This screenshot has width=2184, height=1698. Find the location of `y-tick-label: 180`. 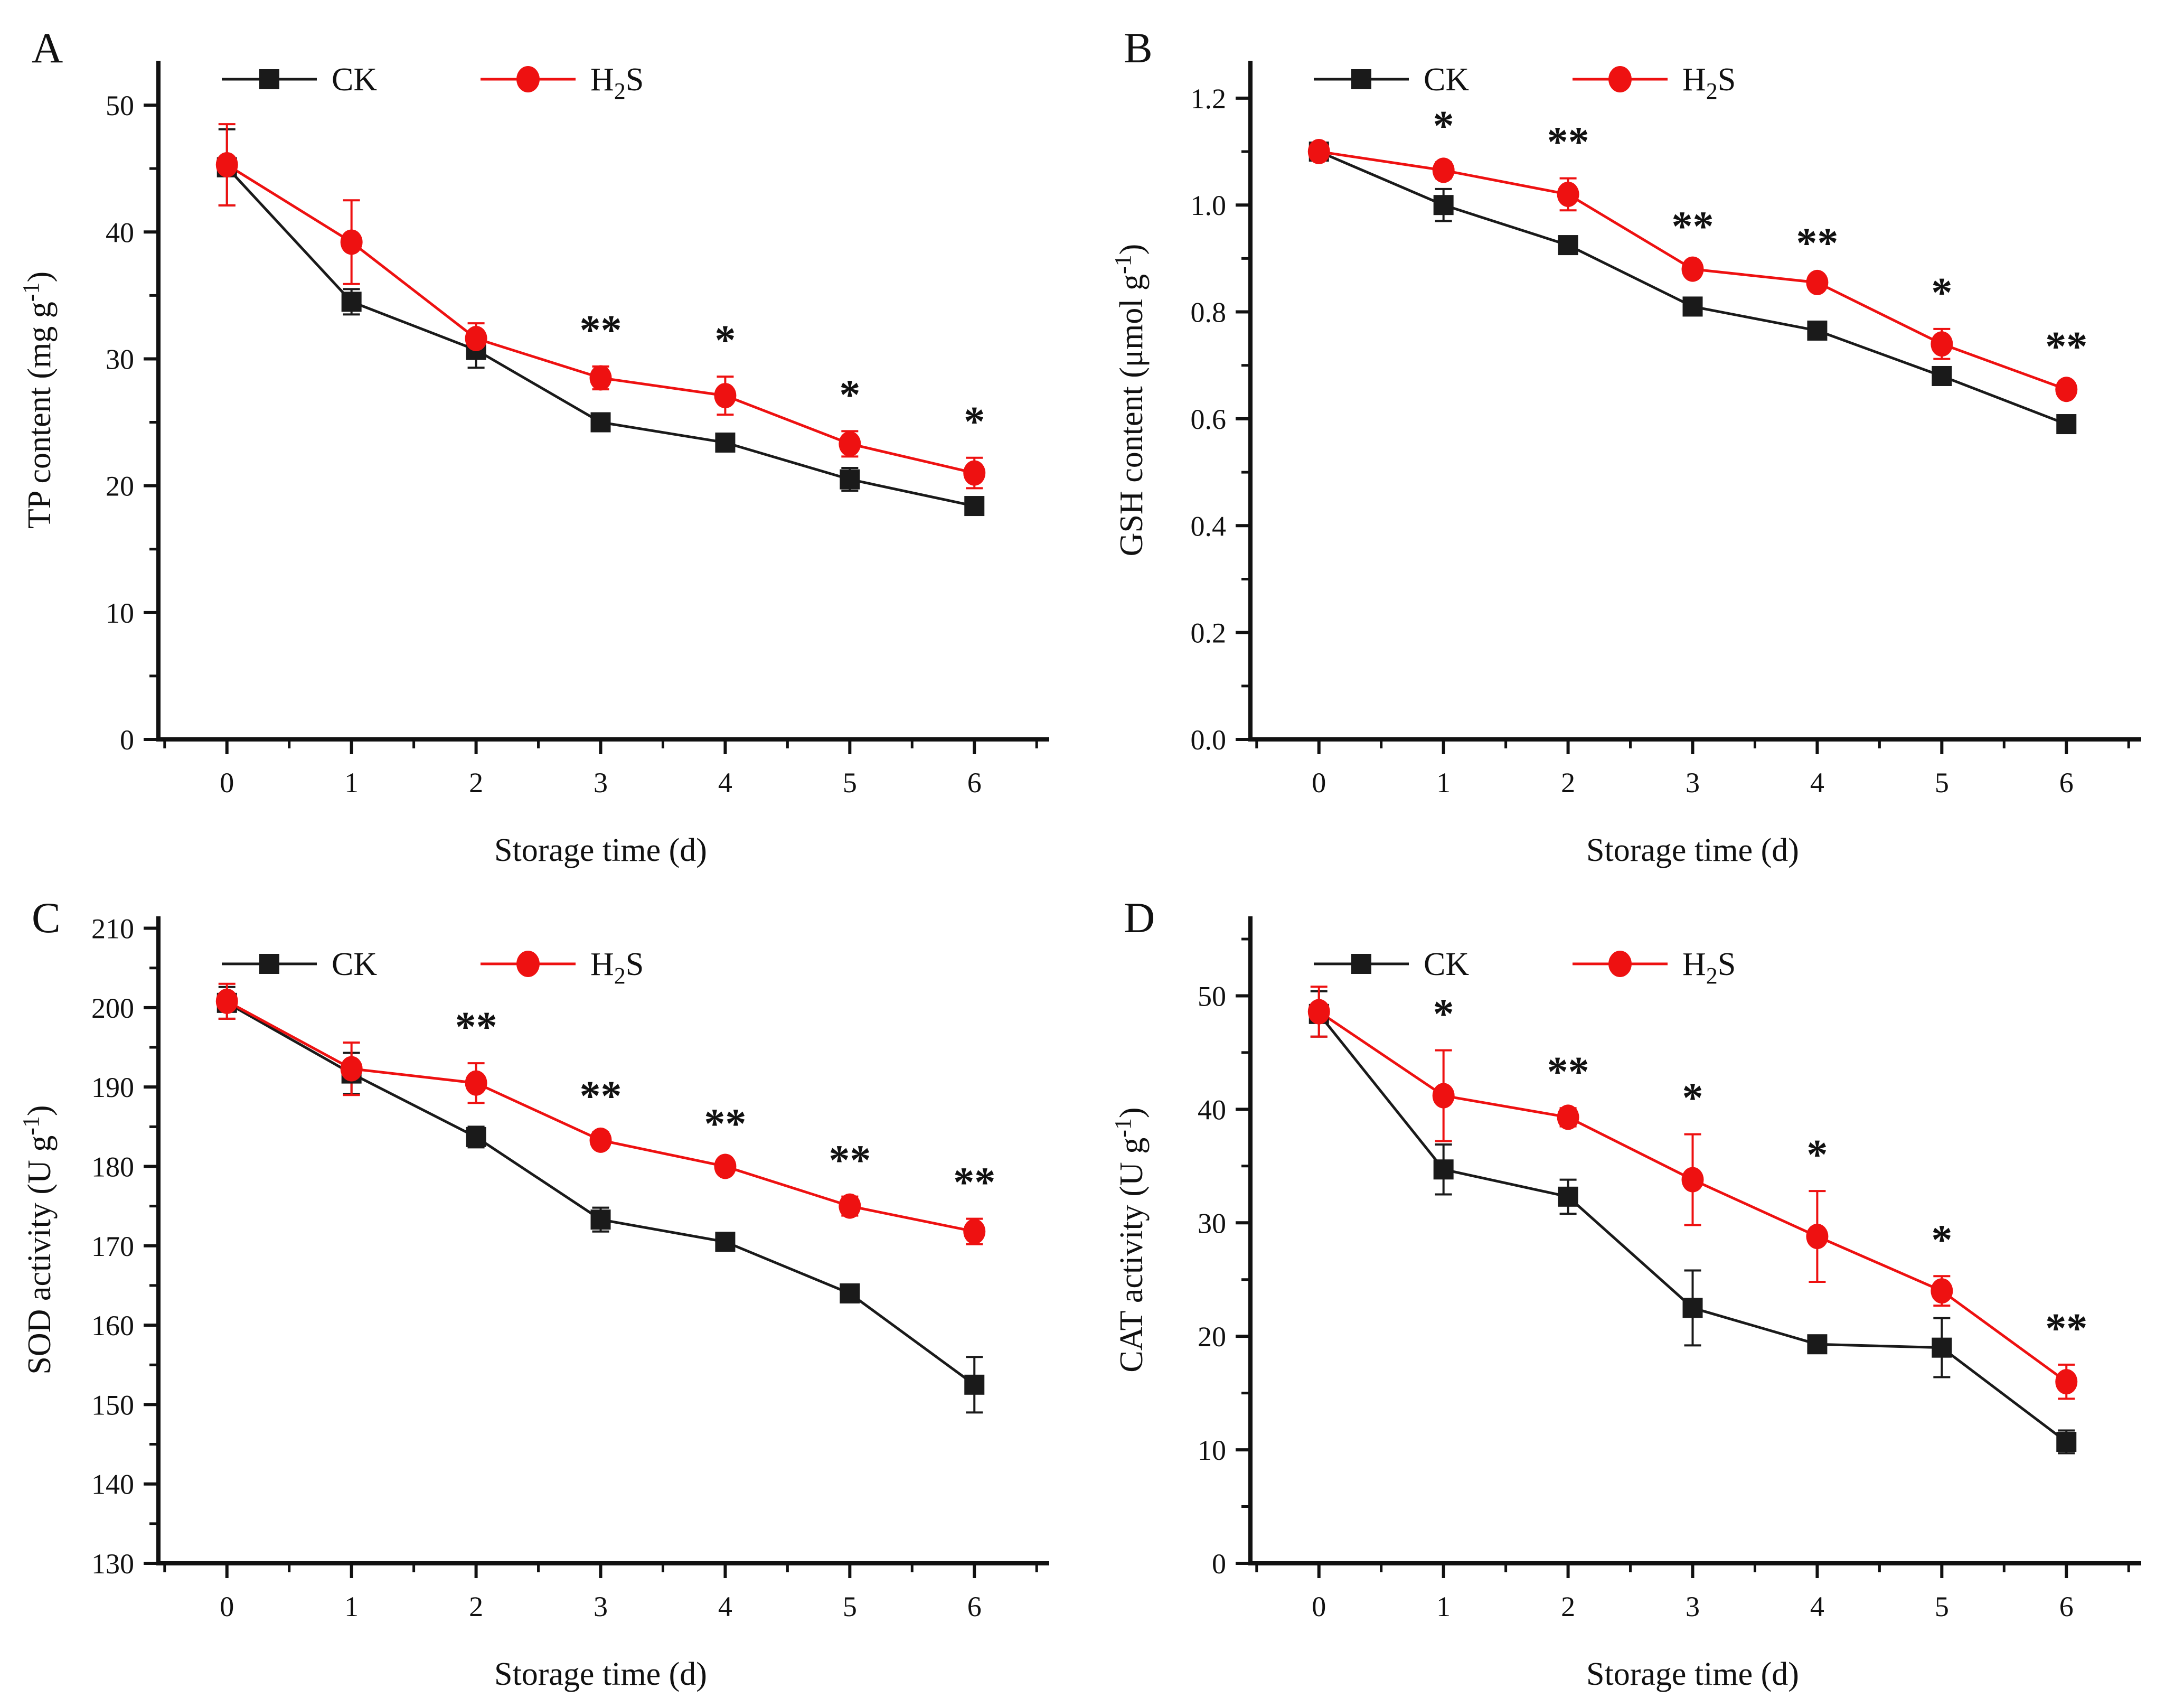

y-tick-label: 180 is located at coordinates (112, 1167).